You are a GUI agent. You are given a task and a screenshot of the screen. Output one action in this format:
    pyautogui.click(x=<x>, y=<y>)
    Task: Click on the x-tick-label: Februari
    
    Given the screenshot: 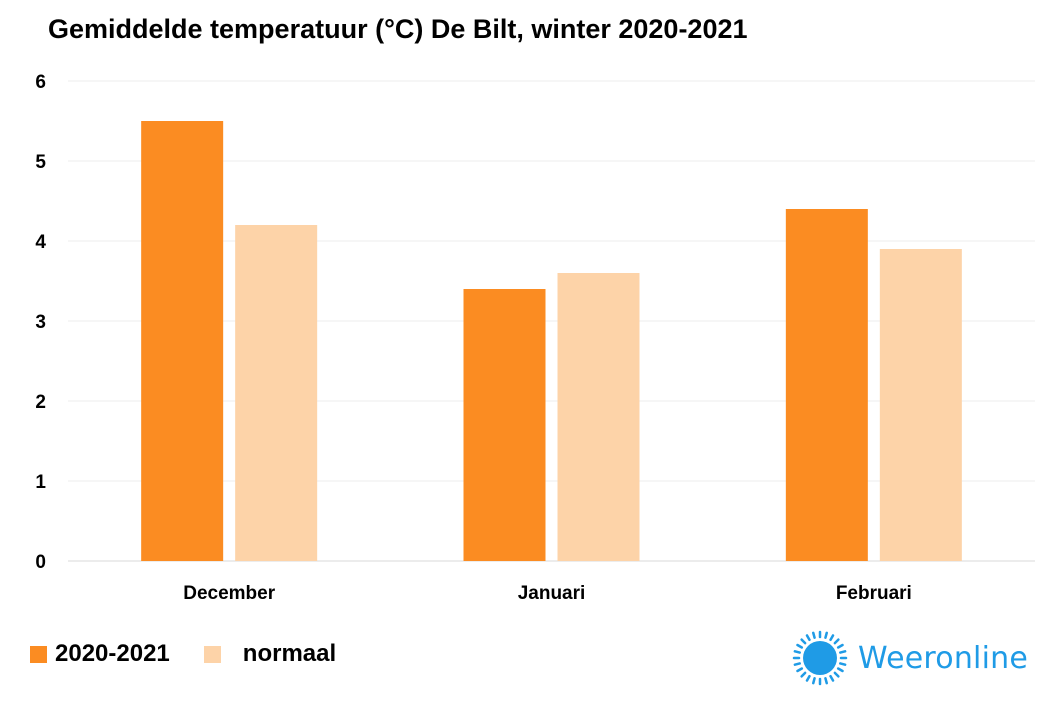 What is the action you would take?
    pyautogui.click(x=874, y=593)
    